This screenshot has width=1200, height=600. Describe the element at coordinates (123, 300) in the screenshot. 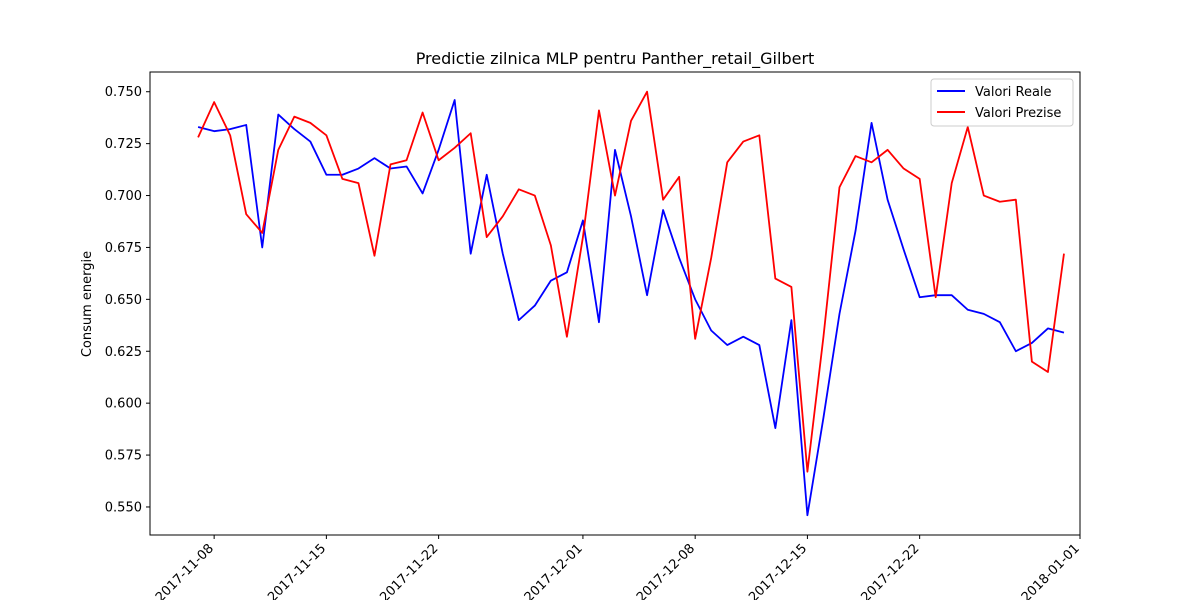

I see `y-tick-label: 0.650` at that location.